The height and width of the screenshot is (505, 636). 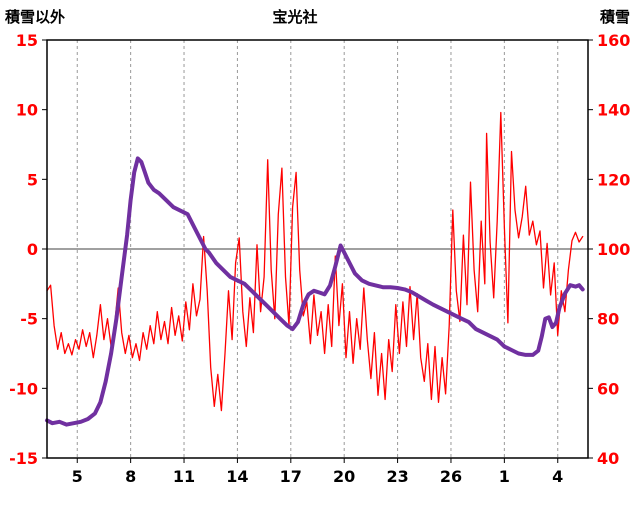 I want to click on x-axis-tick-label: 8, so click(x=130, y=476).